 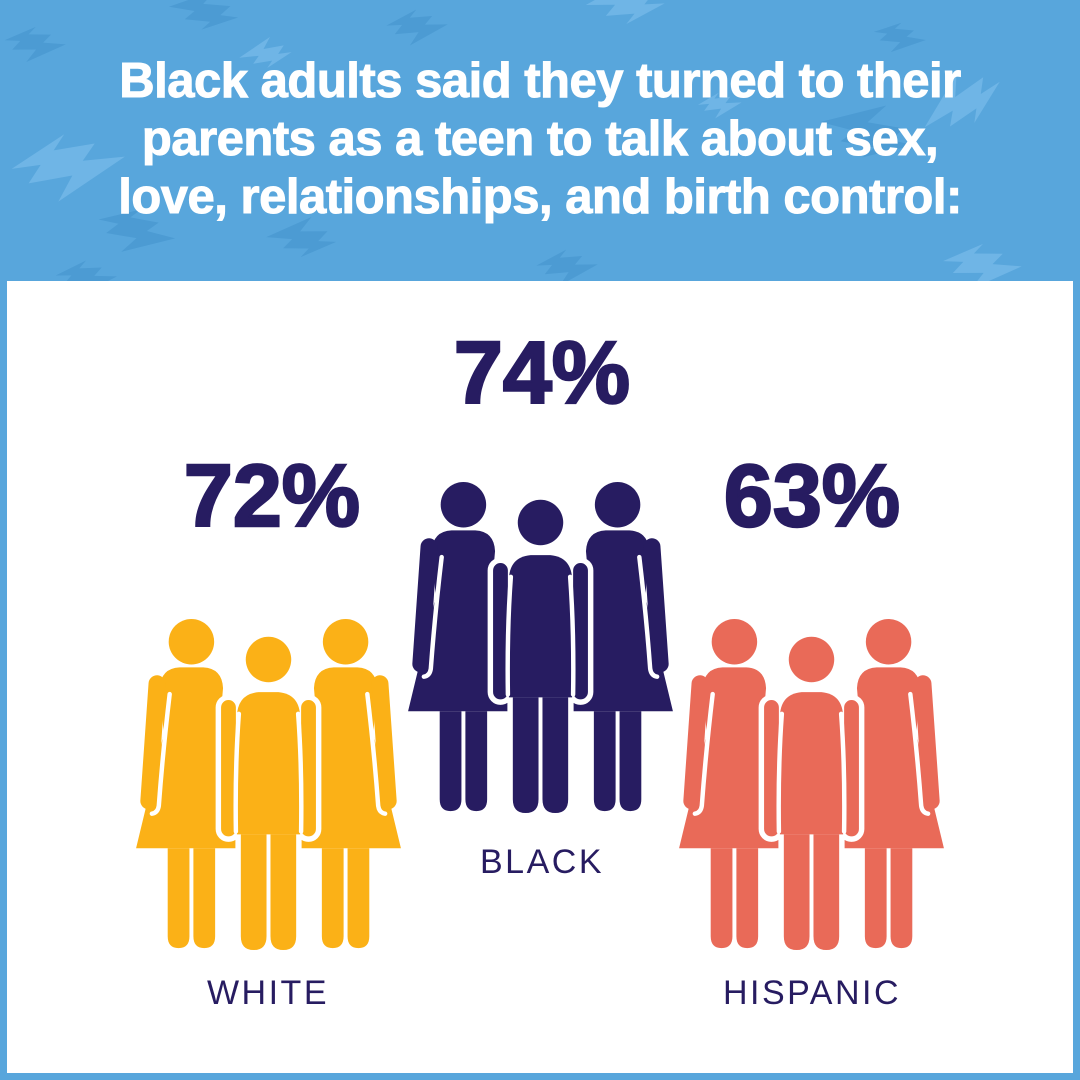 What do you see at coordinates (812, 495) in the screenshot?
I see `percent-value-hispanic: 63%` at bounding box center [812, 495].